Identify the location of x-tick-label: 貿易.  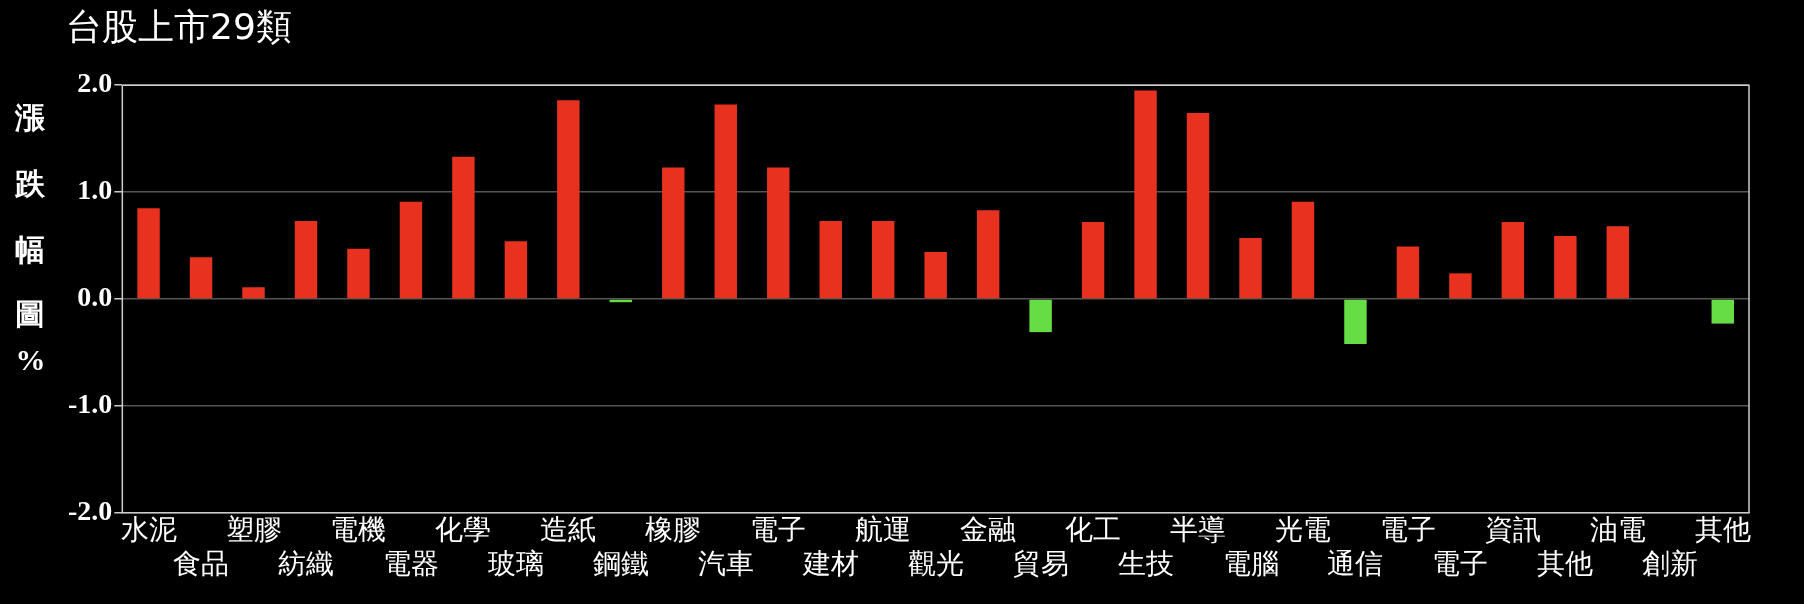
(1040, 563).